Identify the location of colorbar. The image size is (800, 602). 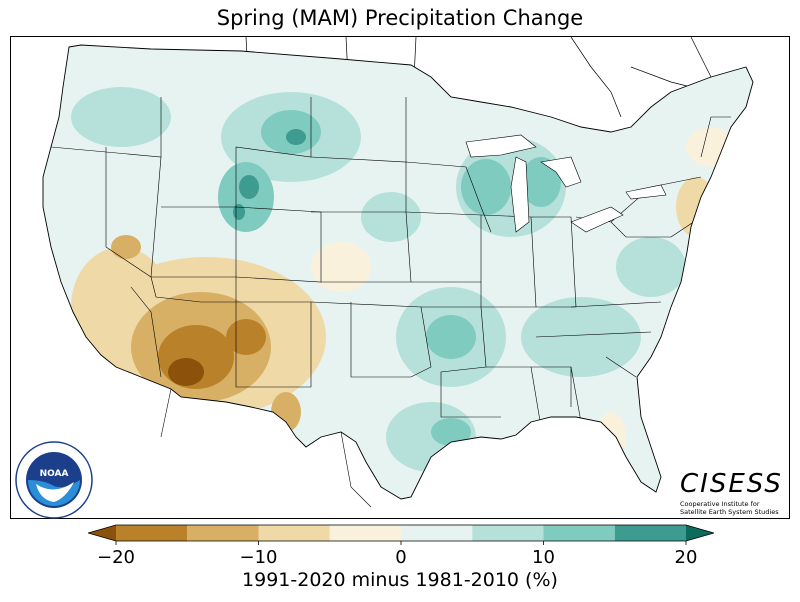
(401, 534).